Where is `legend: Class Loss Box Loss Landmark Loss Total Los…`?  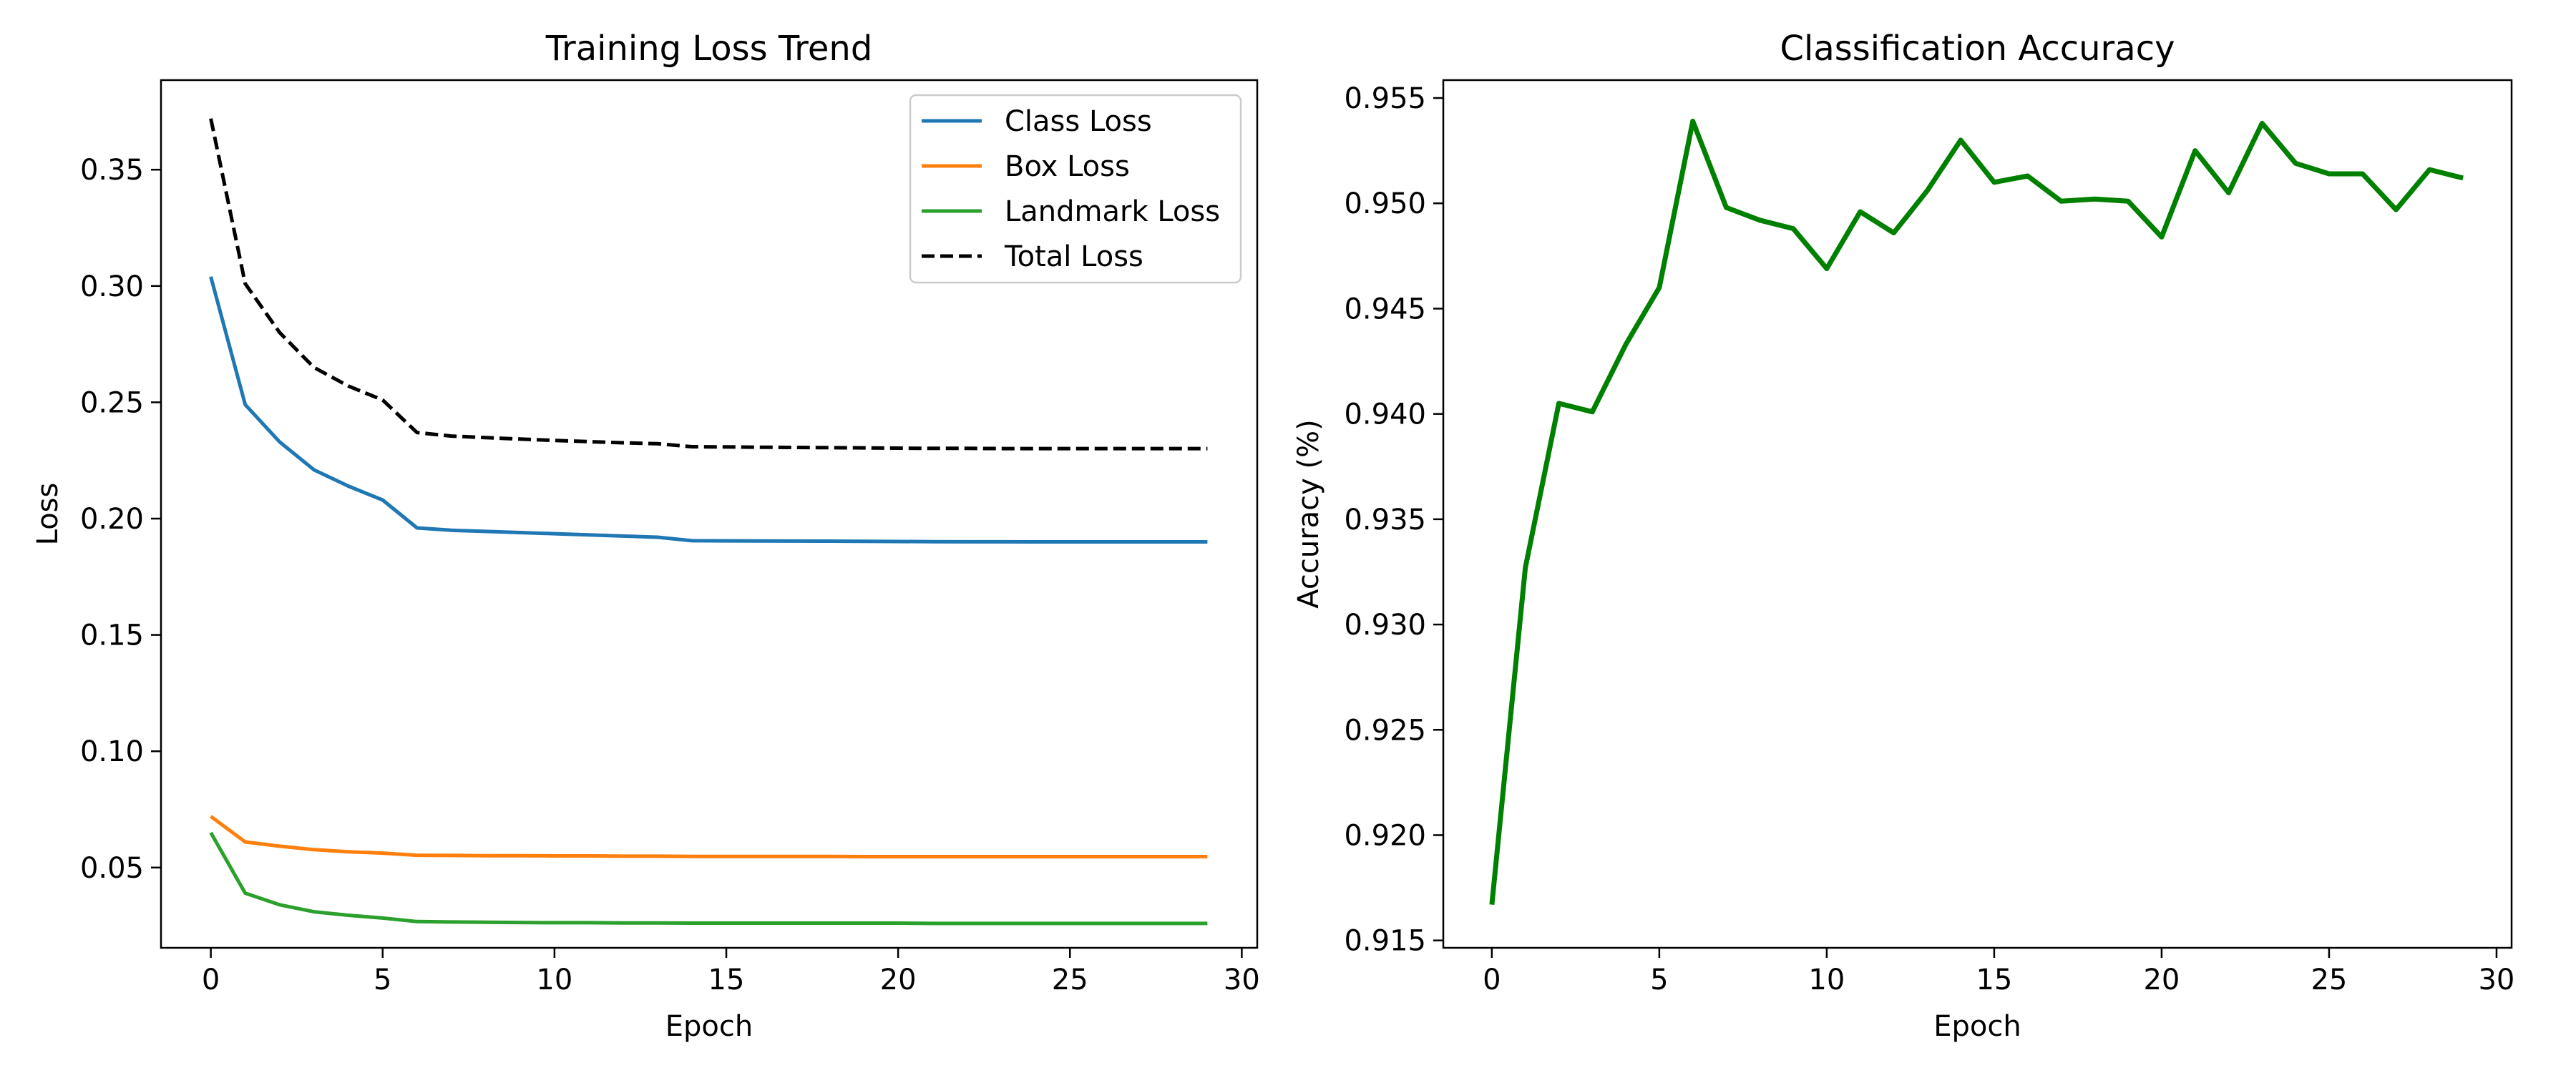
legend: Class Loss Box Loss Landmark Loss Total Los… is located at coordinates (1075, 189).